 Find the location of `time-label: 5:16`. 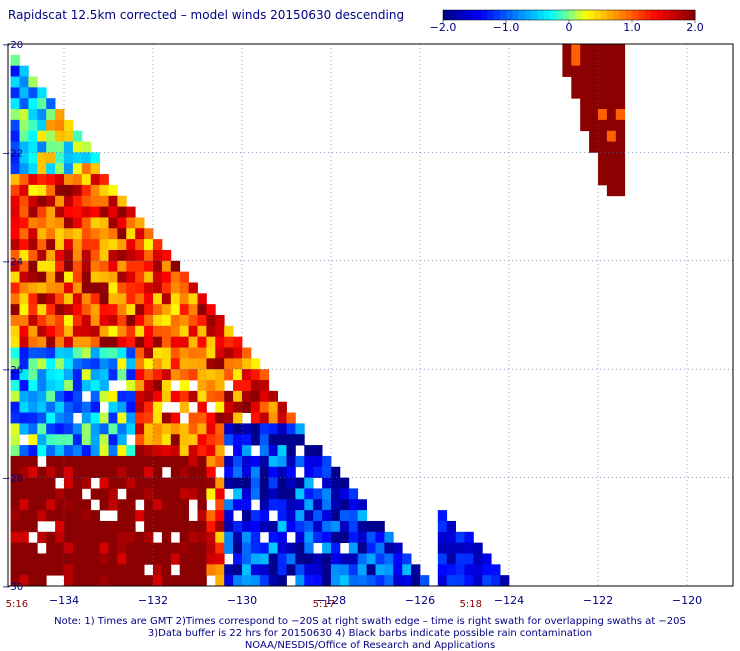

time-label: 5:16 is located at coordinates (17, 604).